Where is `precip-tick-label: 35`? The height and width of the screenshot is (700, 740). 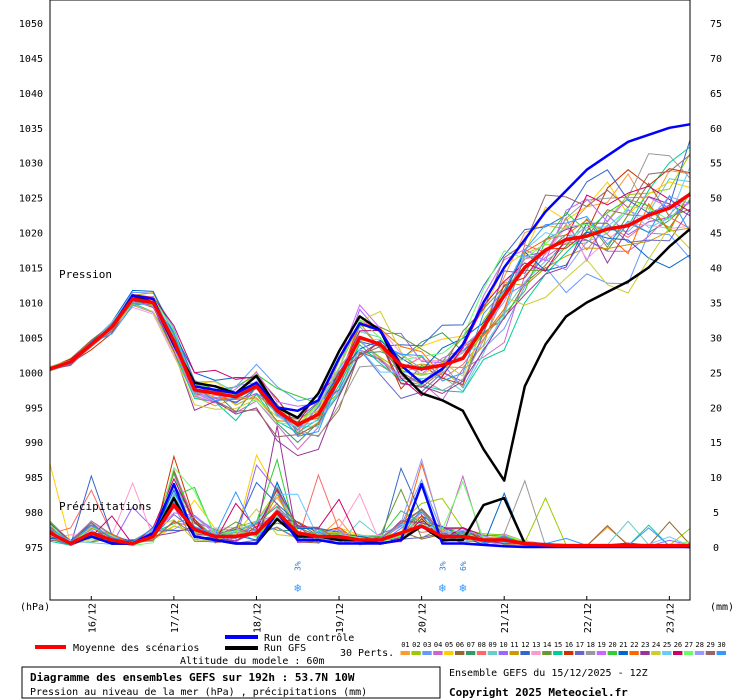
precip-tick-label: 35 is located at coordinates (716, 303).